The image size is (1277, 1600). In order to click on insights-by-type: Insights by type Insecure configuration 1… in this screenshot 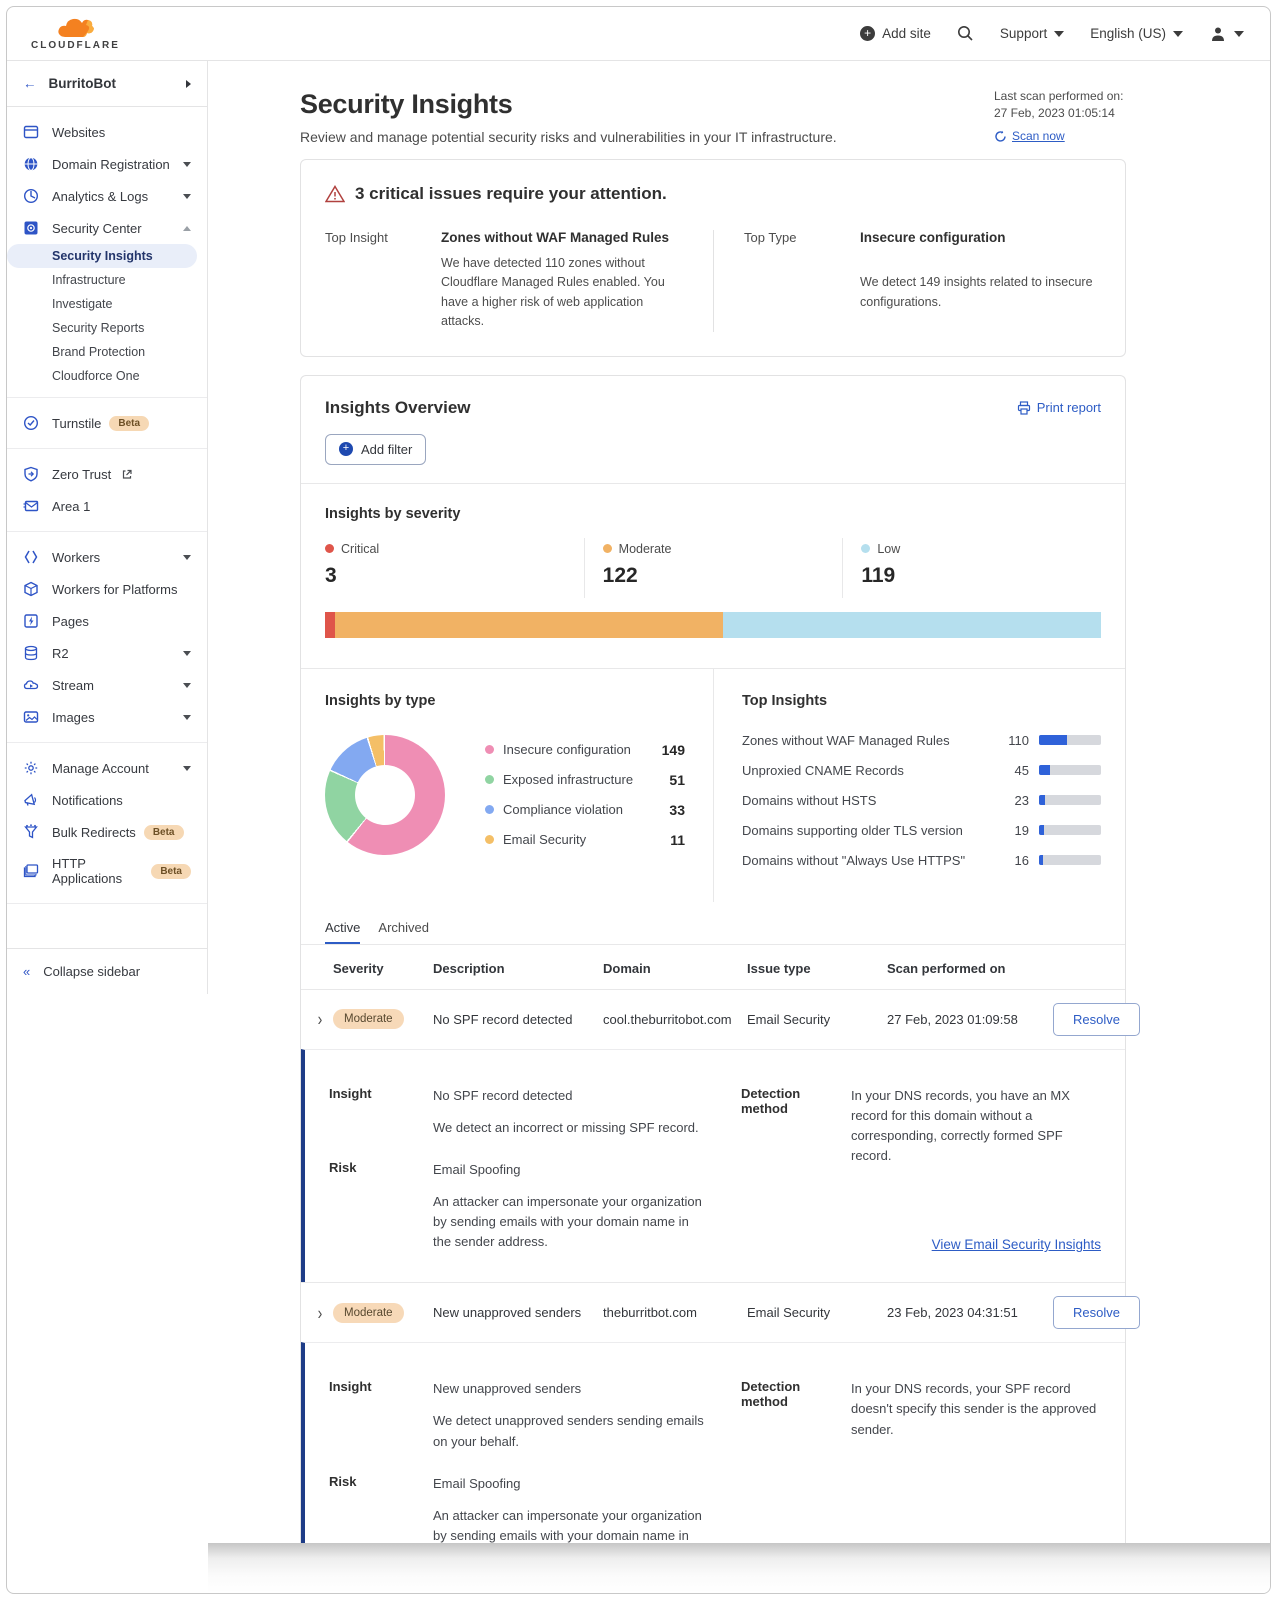, I will do `click(507, 785)`.